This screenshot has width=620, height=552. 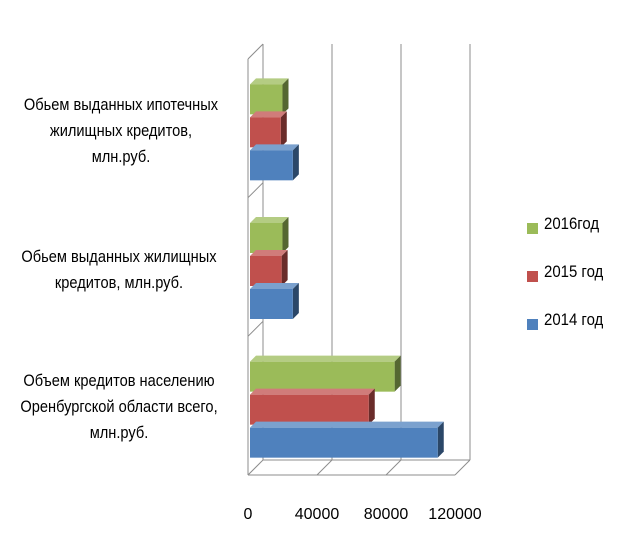 What do you see at coordinates (248, 514) in the screenshot?
I see `x-tick-label-0: 0` at bounding box center [248, 514].